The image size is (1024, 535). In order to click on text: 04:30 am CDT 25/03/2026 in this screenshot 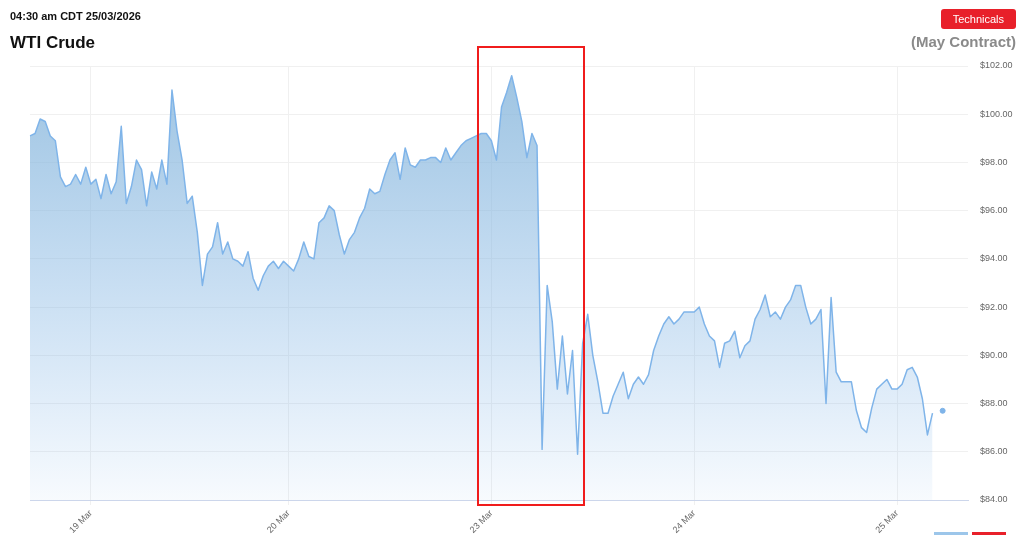, I will do `click(75, 16)`.